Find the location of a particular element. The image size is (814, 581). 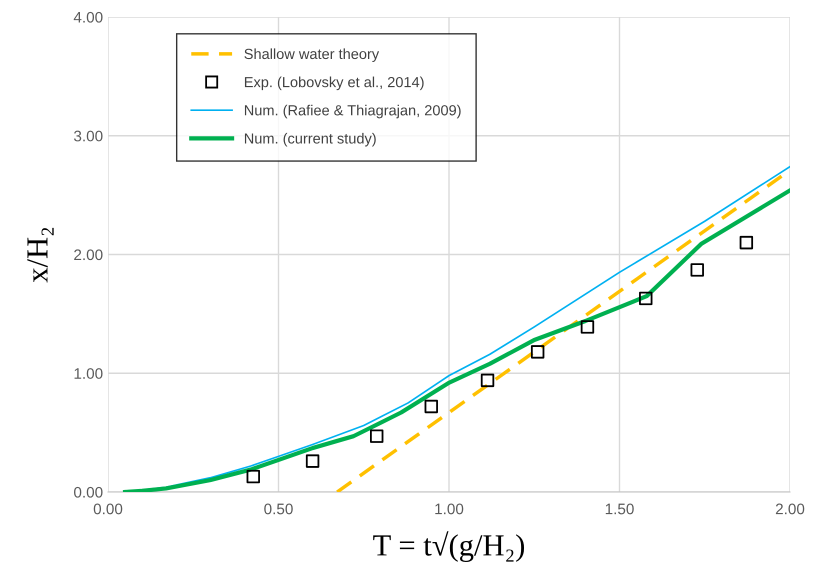

x-tick-label: 2.00 is located at coordinates (790, 509).